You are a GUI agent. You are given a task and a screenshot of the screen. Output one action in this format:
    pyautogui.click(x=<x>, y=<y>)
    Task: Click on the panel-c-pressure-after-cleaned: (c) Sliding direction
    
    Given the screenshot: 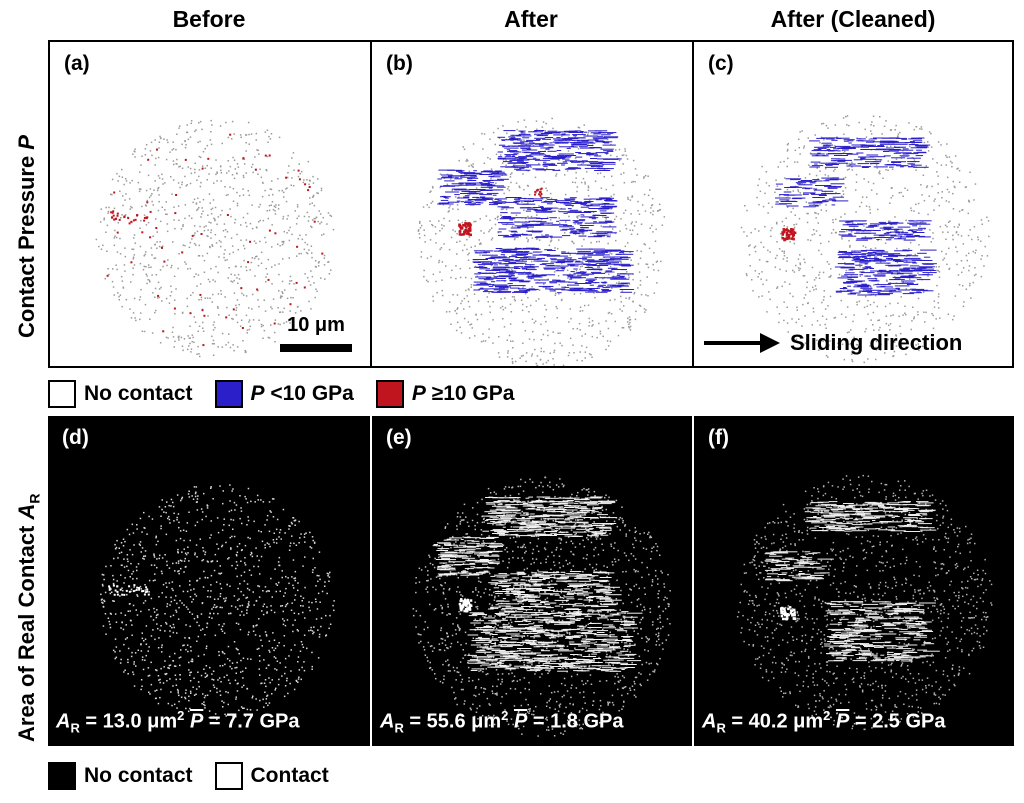 What is the action you would take?
    pyautogui.click(x=853, y=204)
    